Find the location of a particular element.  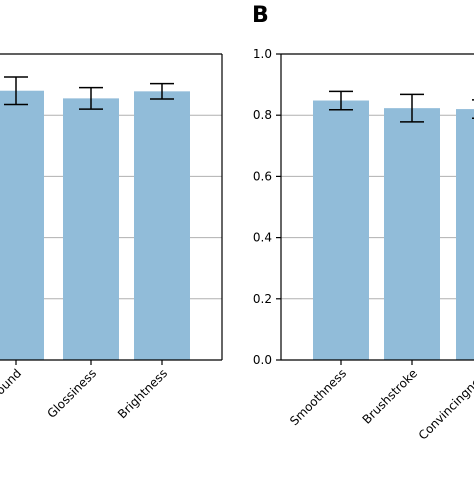

xtick-label-b-2: Convincingness is located at coordinates (445, 404).